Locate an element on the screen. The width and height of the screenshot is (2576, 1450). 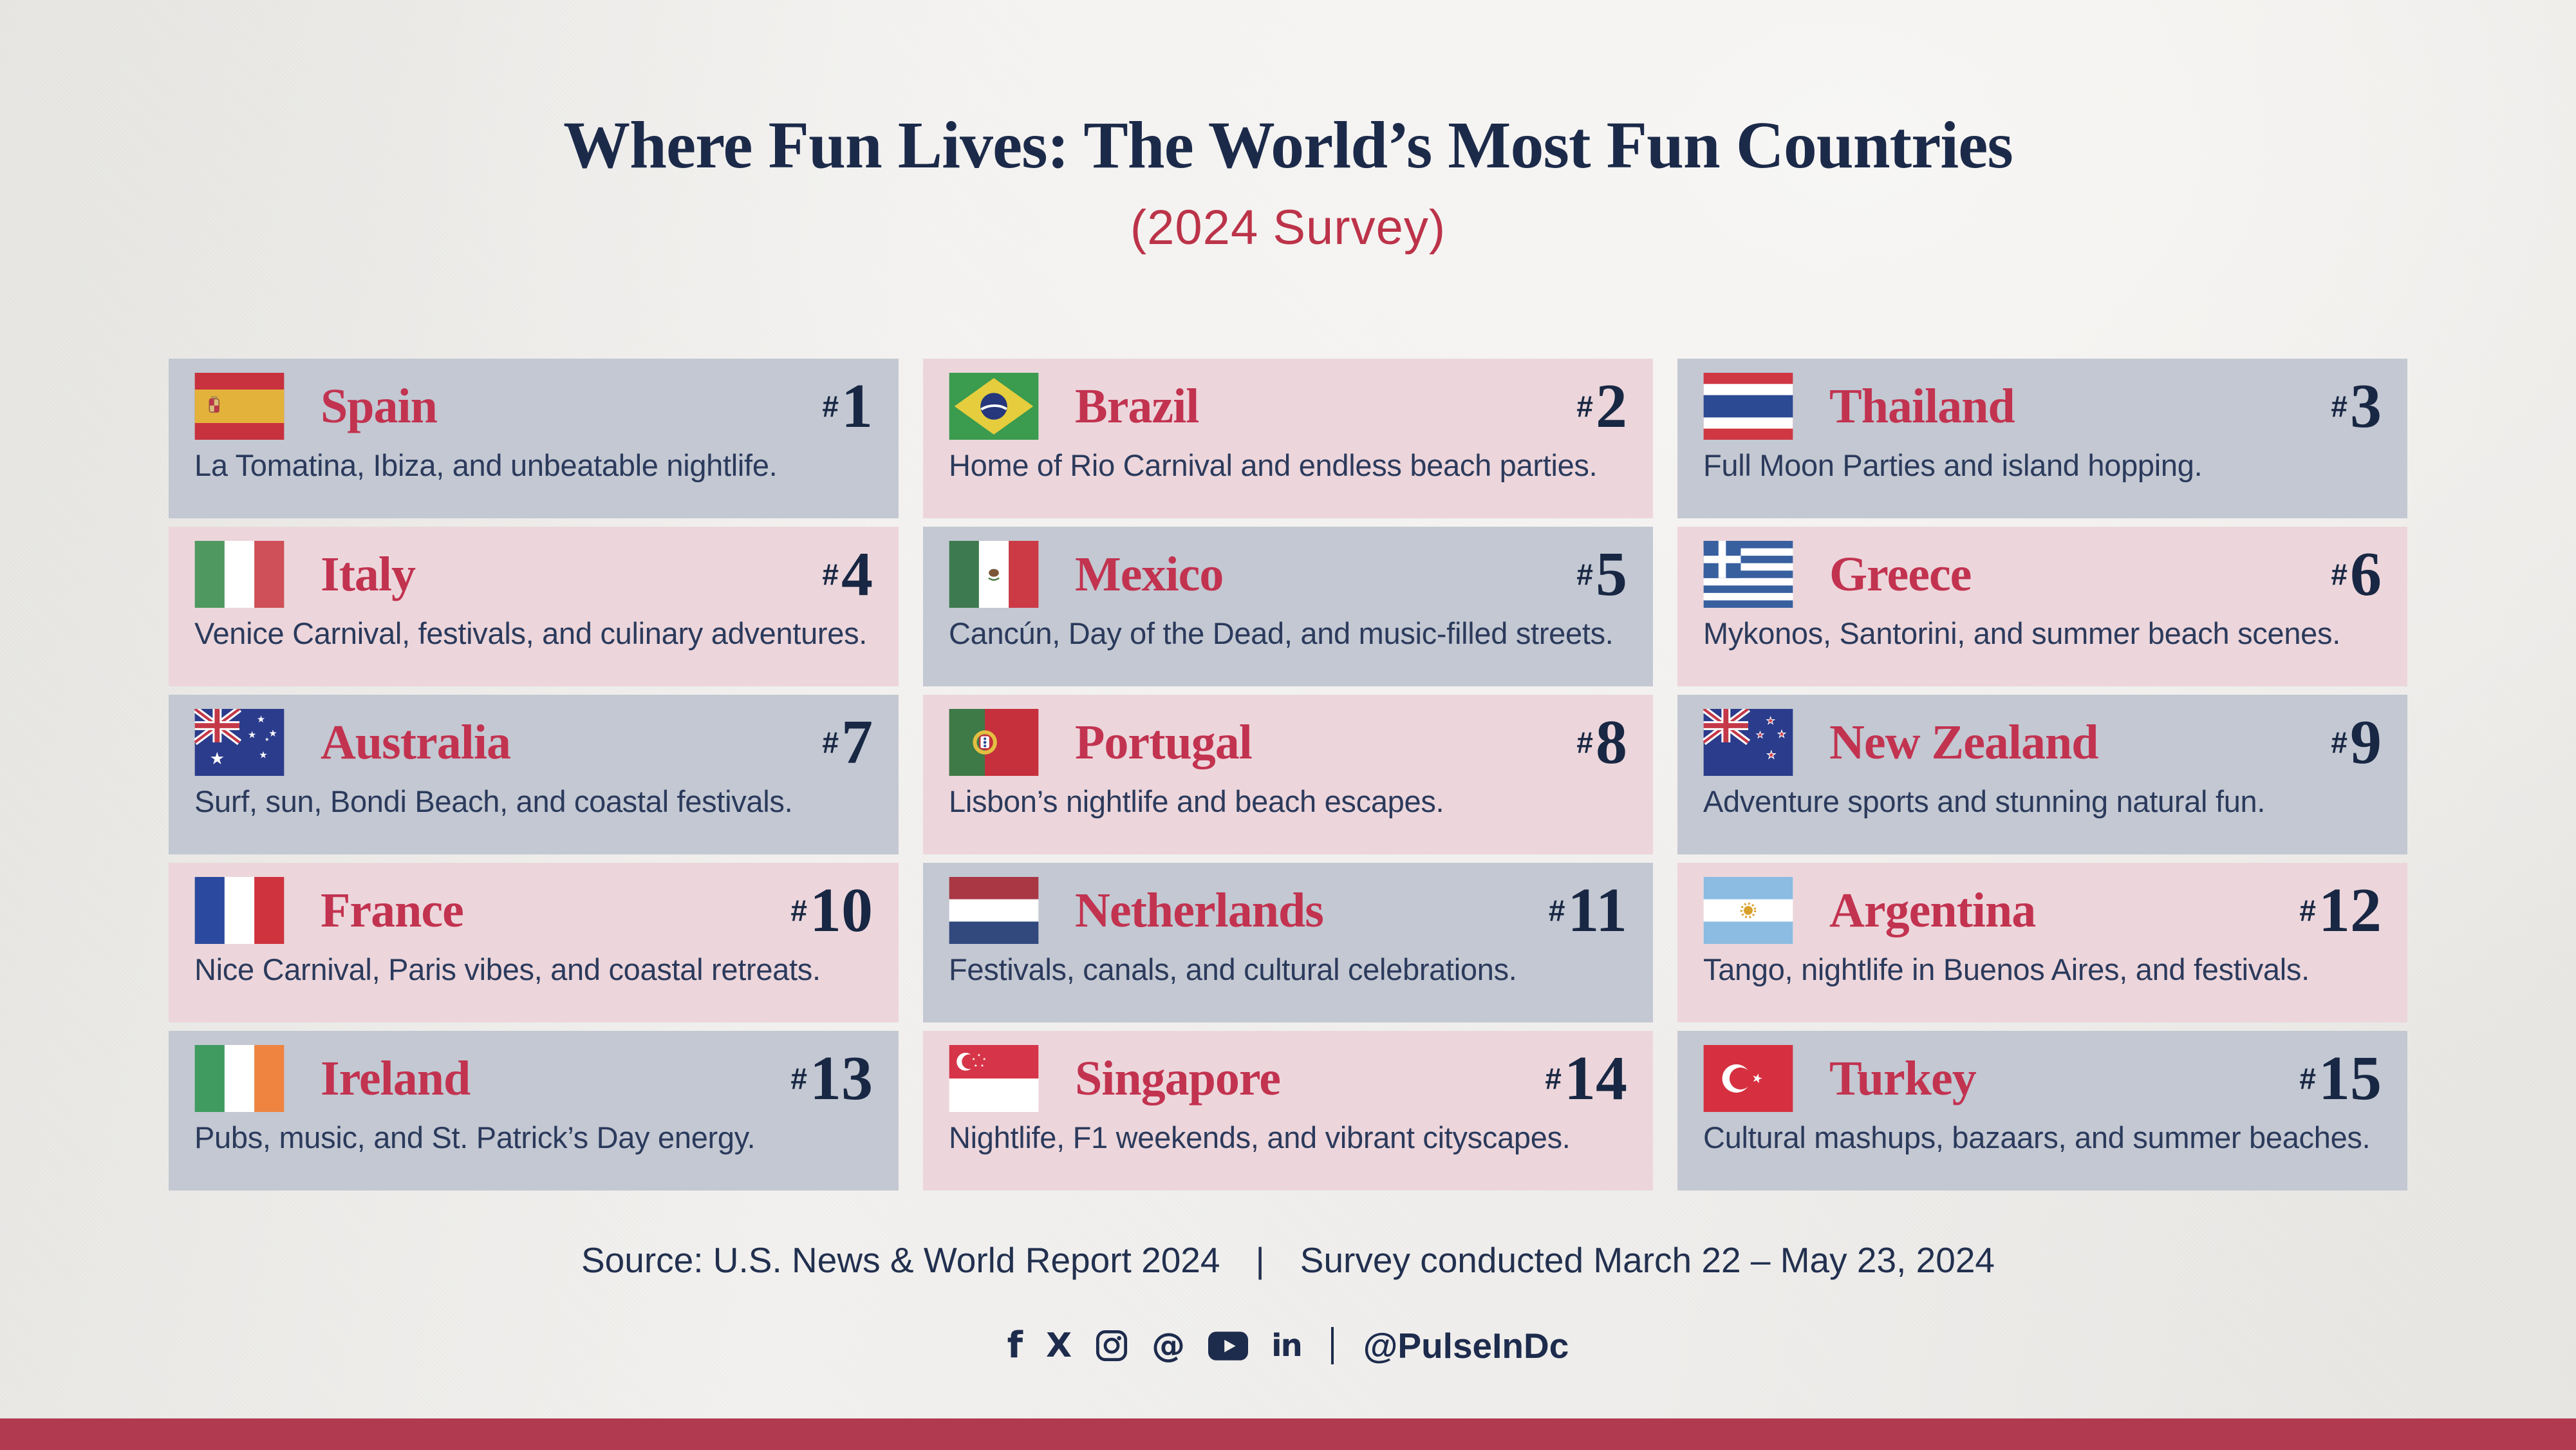
youtube-icon is located at coordinates (1228, 1346).